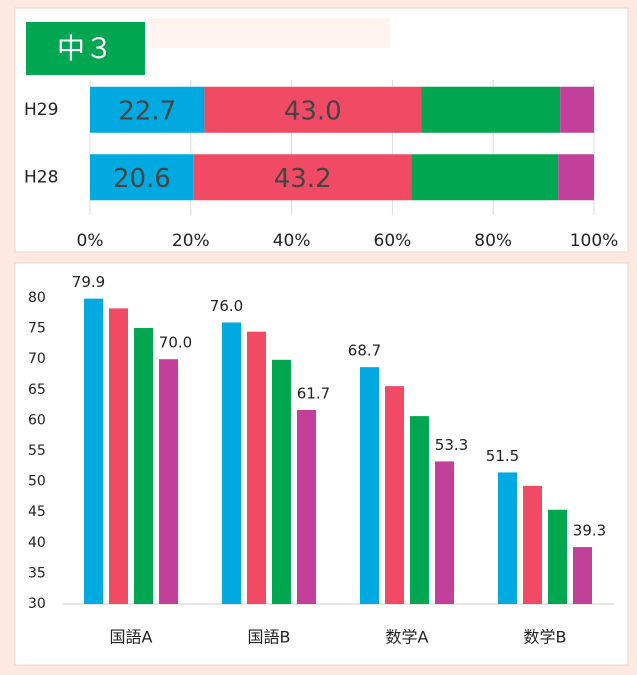 This screenshot has height=675, width=637. I want to click on value-label: 43.2, so click(303, 179).